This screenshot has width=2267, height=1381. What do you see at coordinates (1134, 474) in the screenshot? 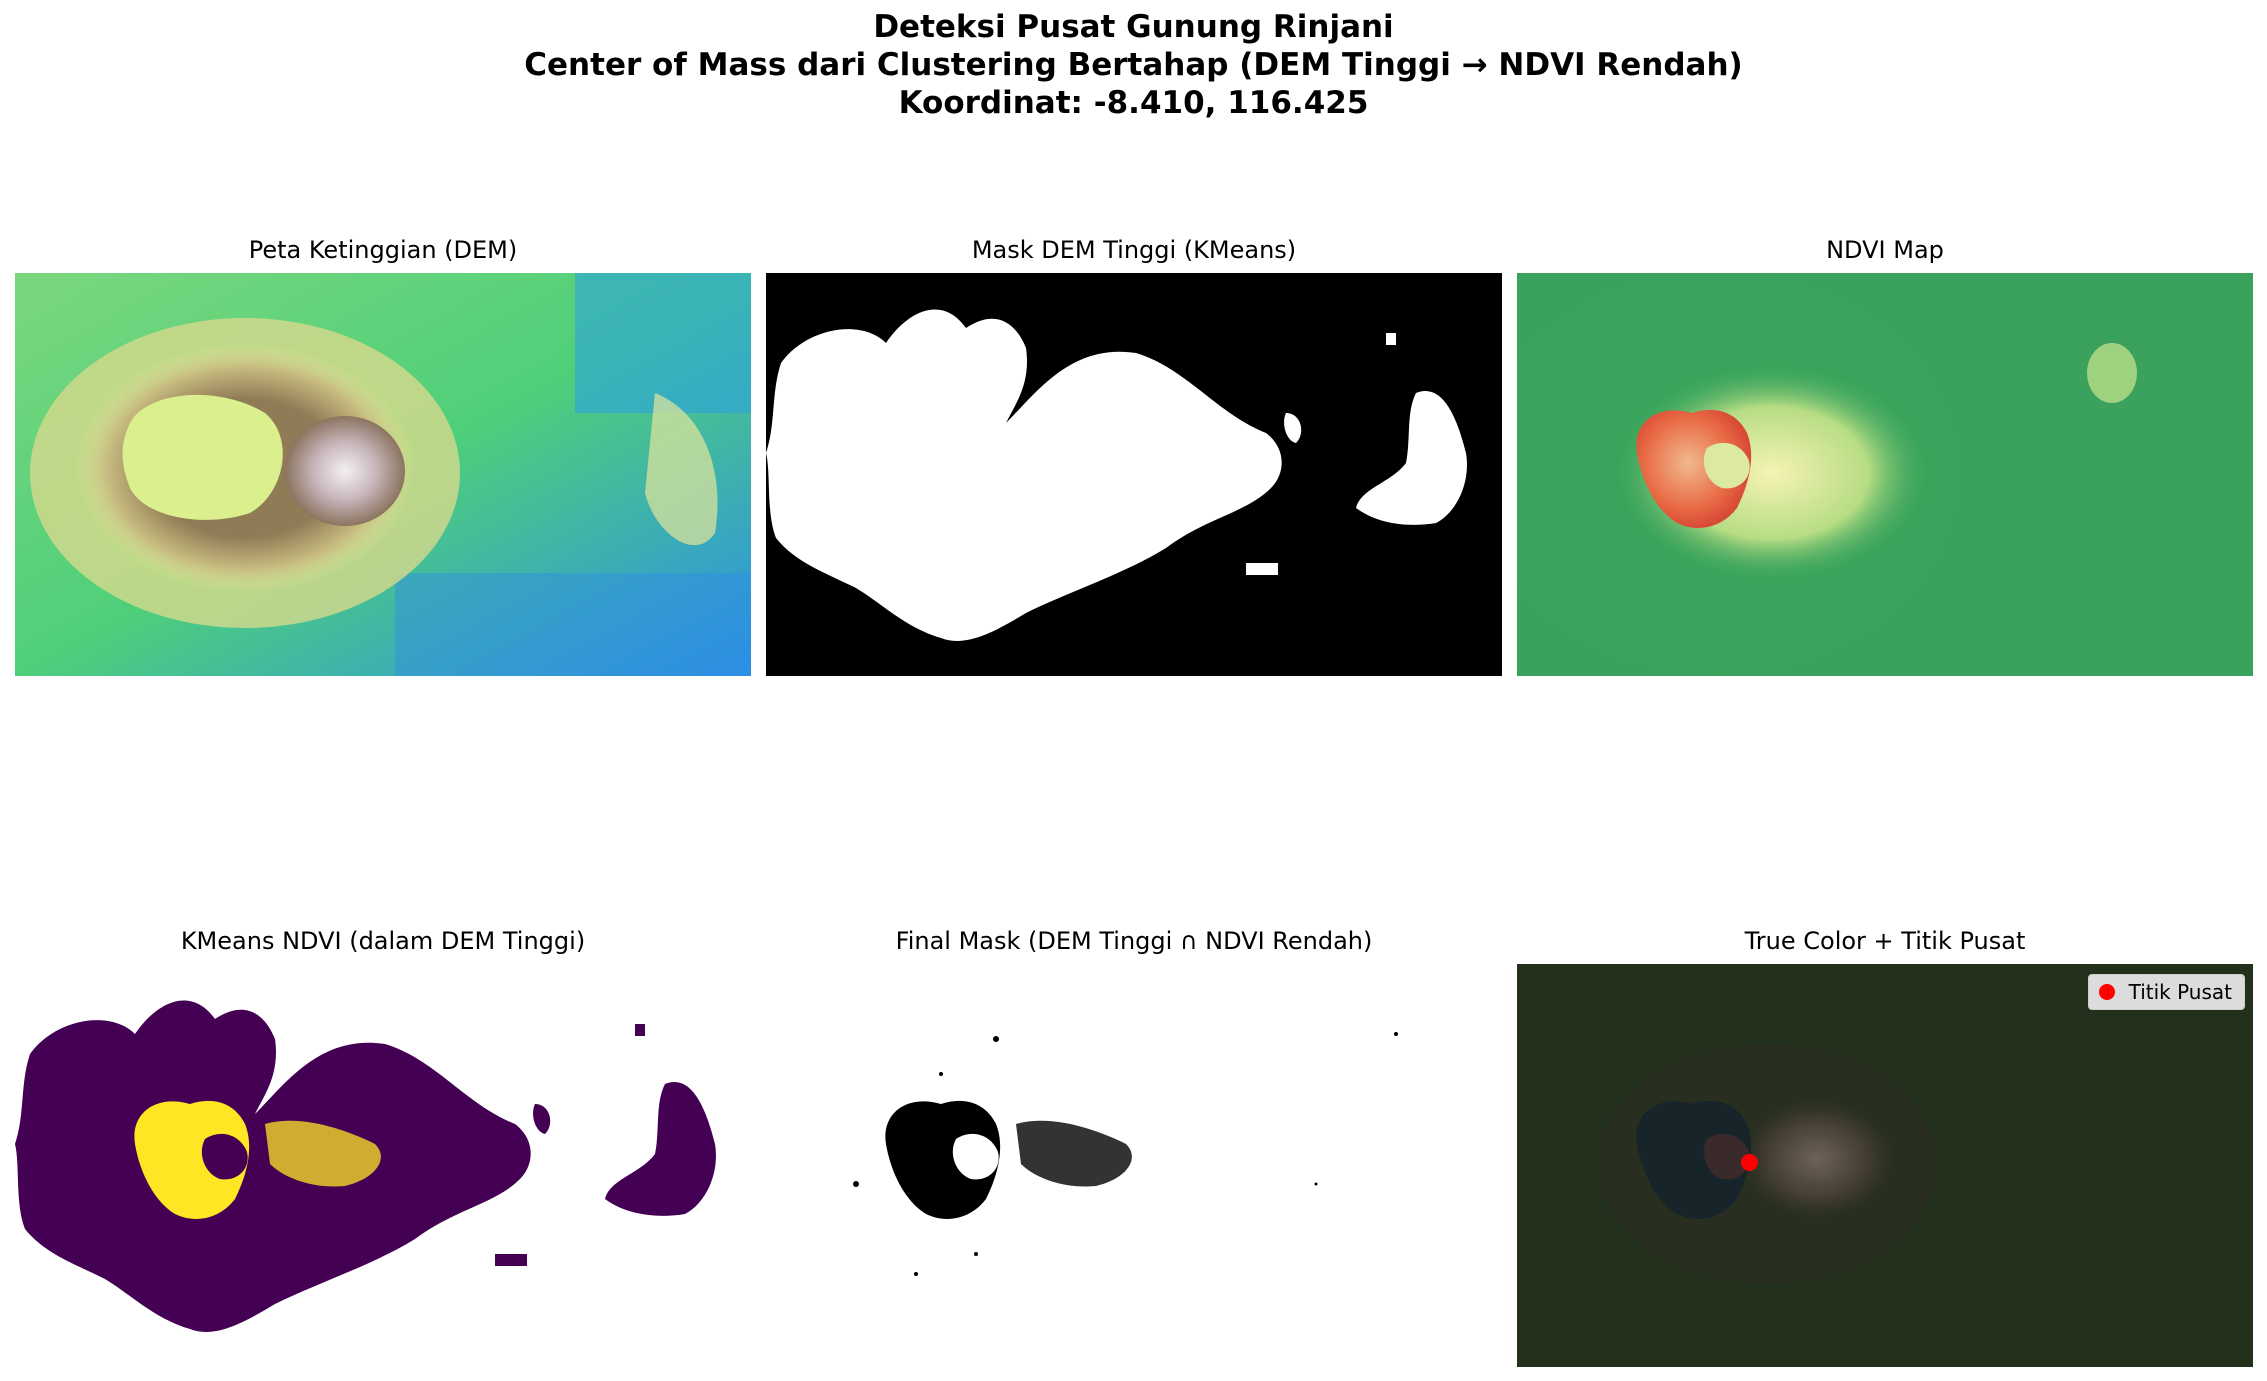
I see `dem-mask-image` at bounding box center [1134, 474].